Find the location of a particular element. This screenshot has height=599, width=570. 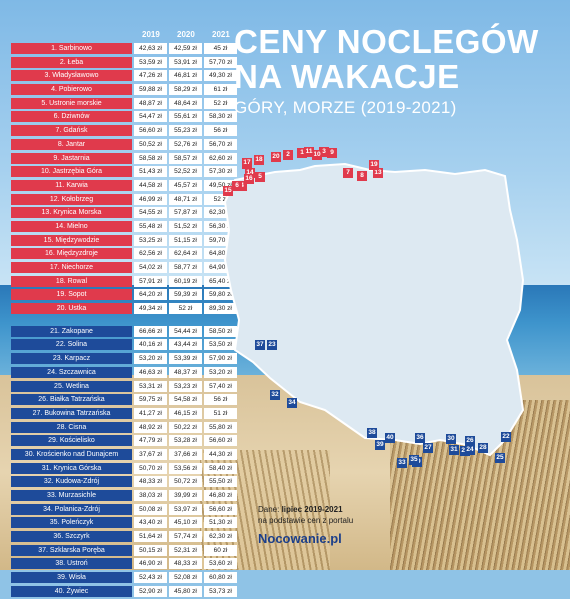

location-name: 8. Jantar is located at coordinates (71, 144).